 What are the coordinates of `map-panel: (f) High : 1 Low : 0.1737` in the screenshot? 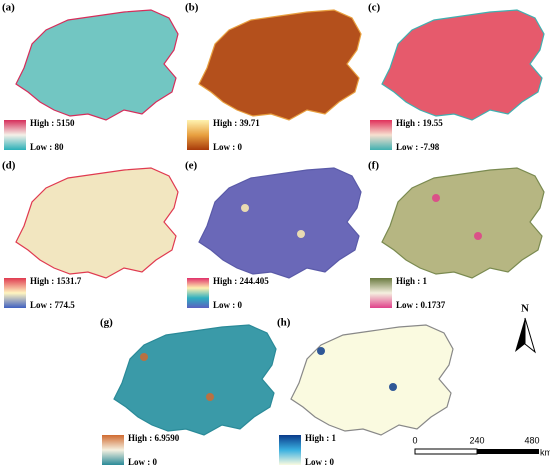 It's located at (456, 235).